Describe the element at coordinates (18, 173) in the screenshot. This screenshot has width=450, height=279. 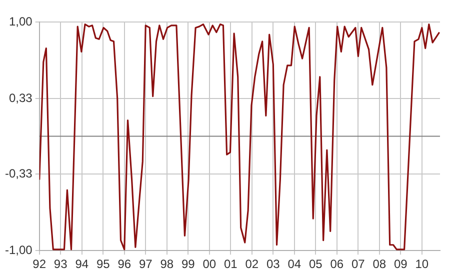
I see `y-tick-label: -0,33` at that location.